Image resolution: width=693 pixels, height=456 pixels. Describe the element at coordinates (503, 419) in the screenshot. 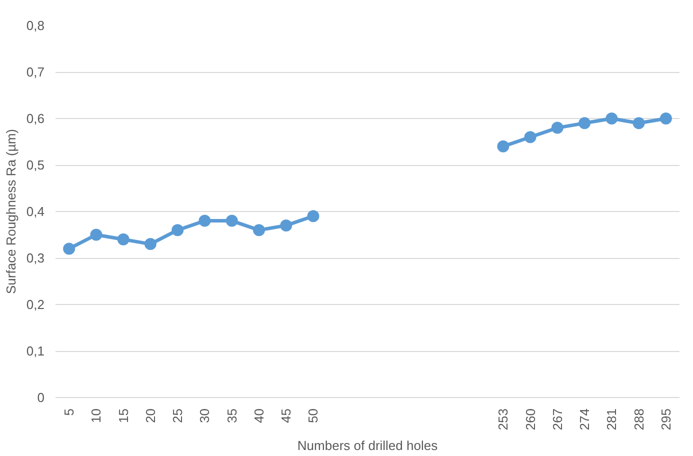

I see `x-tick-label: 253` at that location.